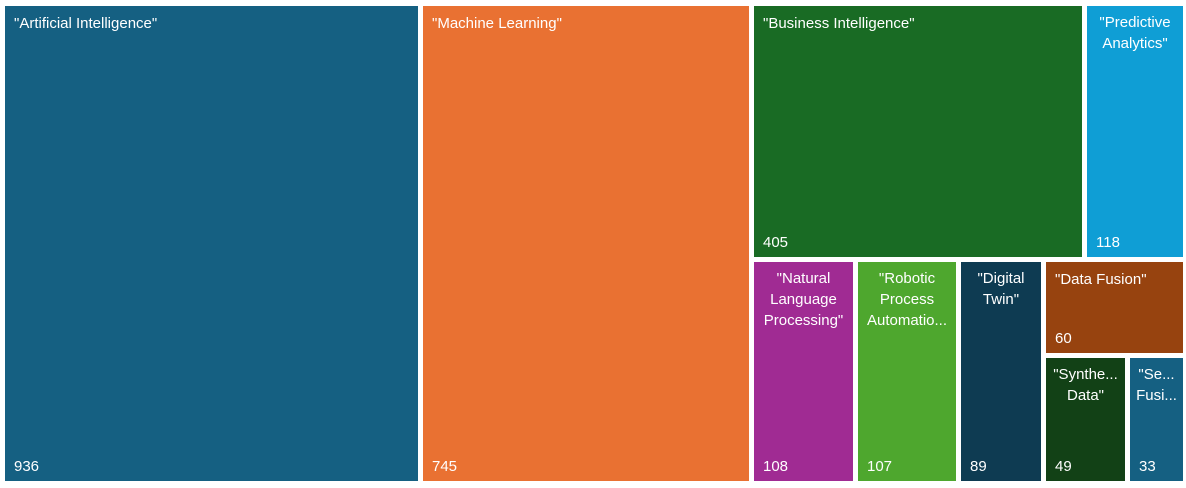  I want to click on tile-label: "Natural Language Processing", so click(803, 299).